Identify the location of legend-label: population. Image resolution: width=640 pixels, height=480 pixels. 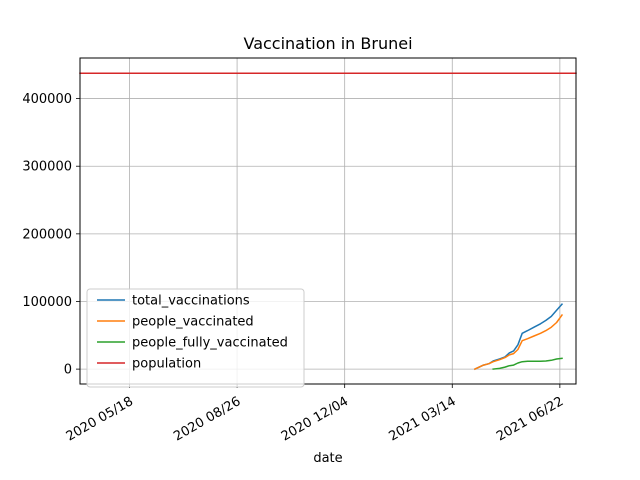
(166, 364).